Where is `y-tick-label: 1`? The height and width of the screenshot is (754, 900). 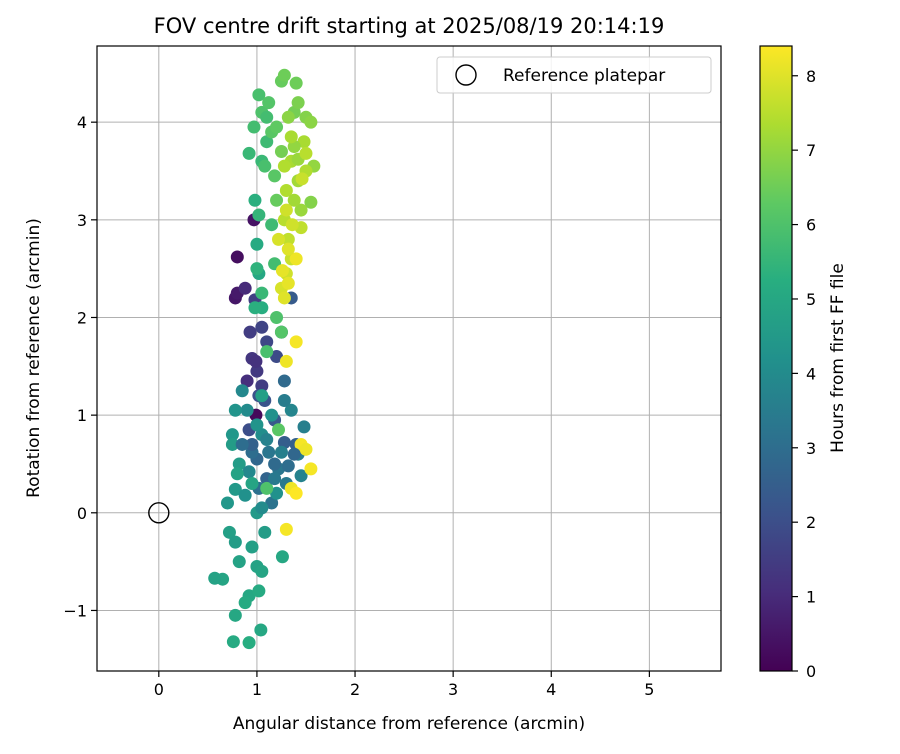
y-tick-label: 1 is located at coordinates (82, 415).